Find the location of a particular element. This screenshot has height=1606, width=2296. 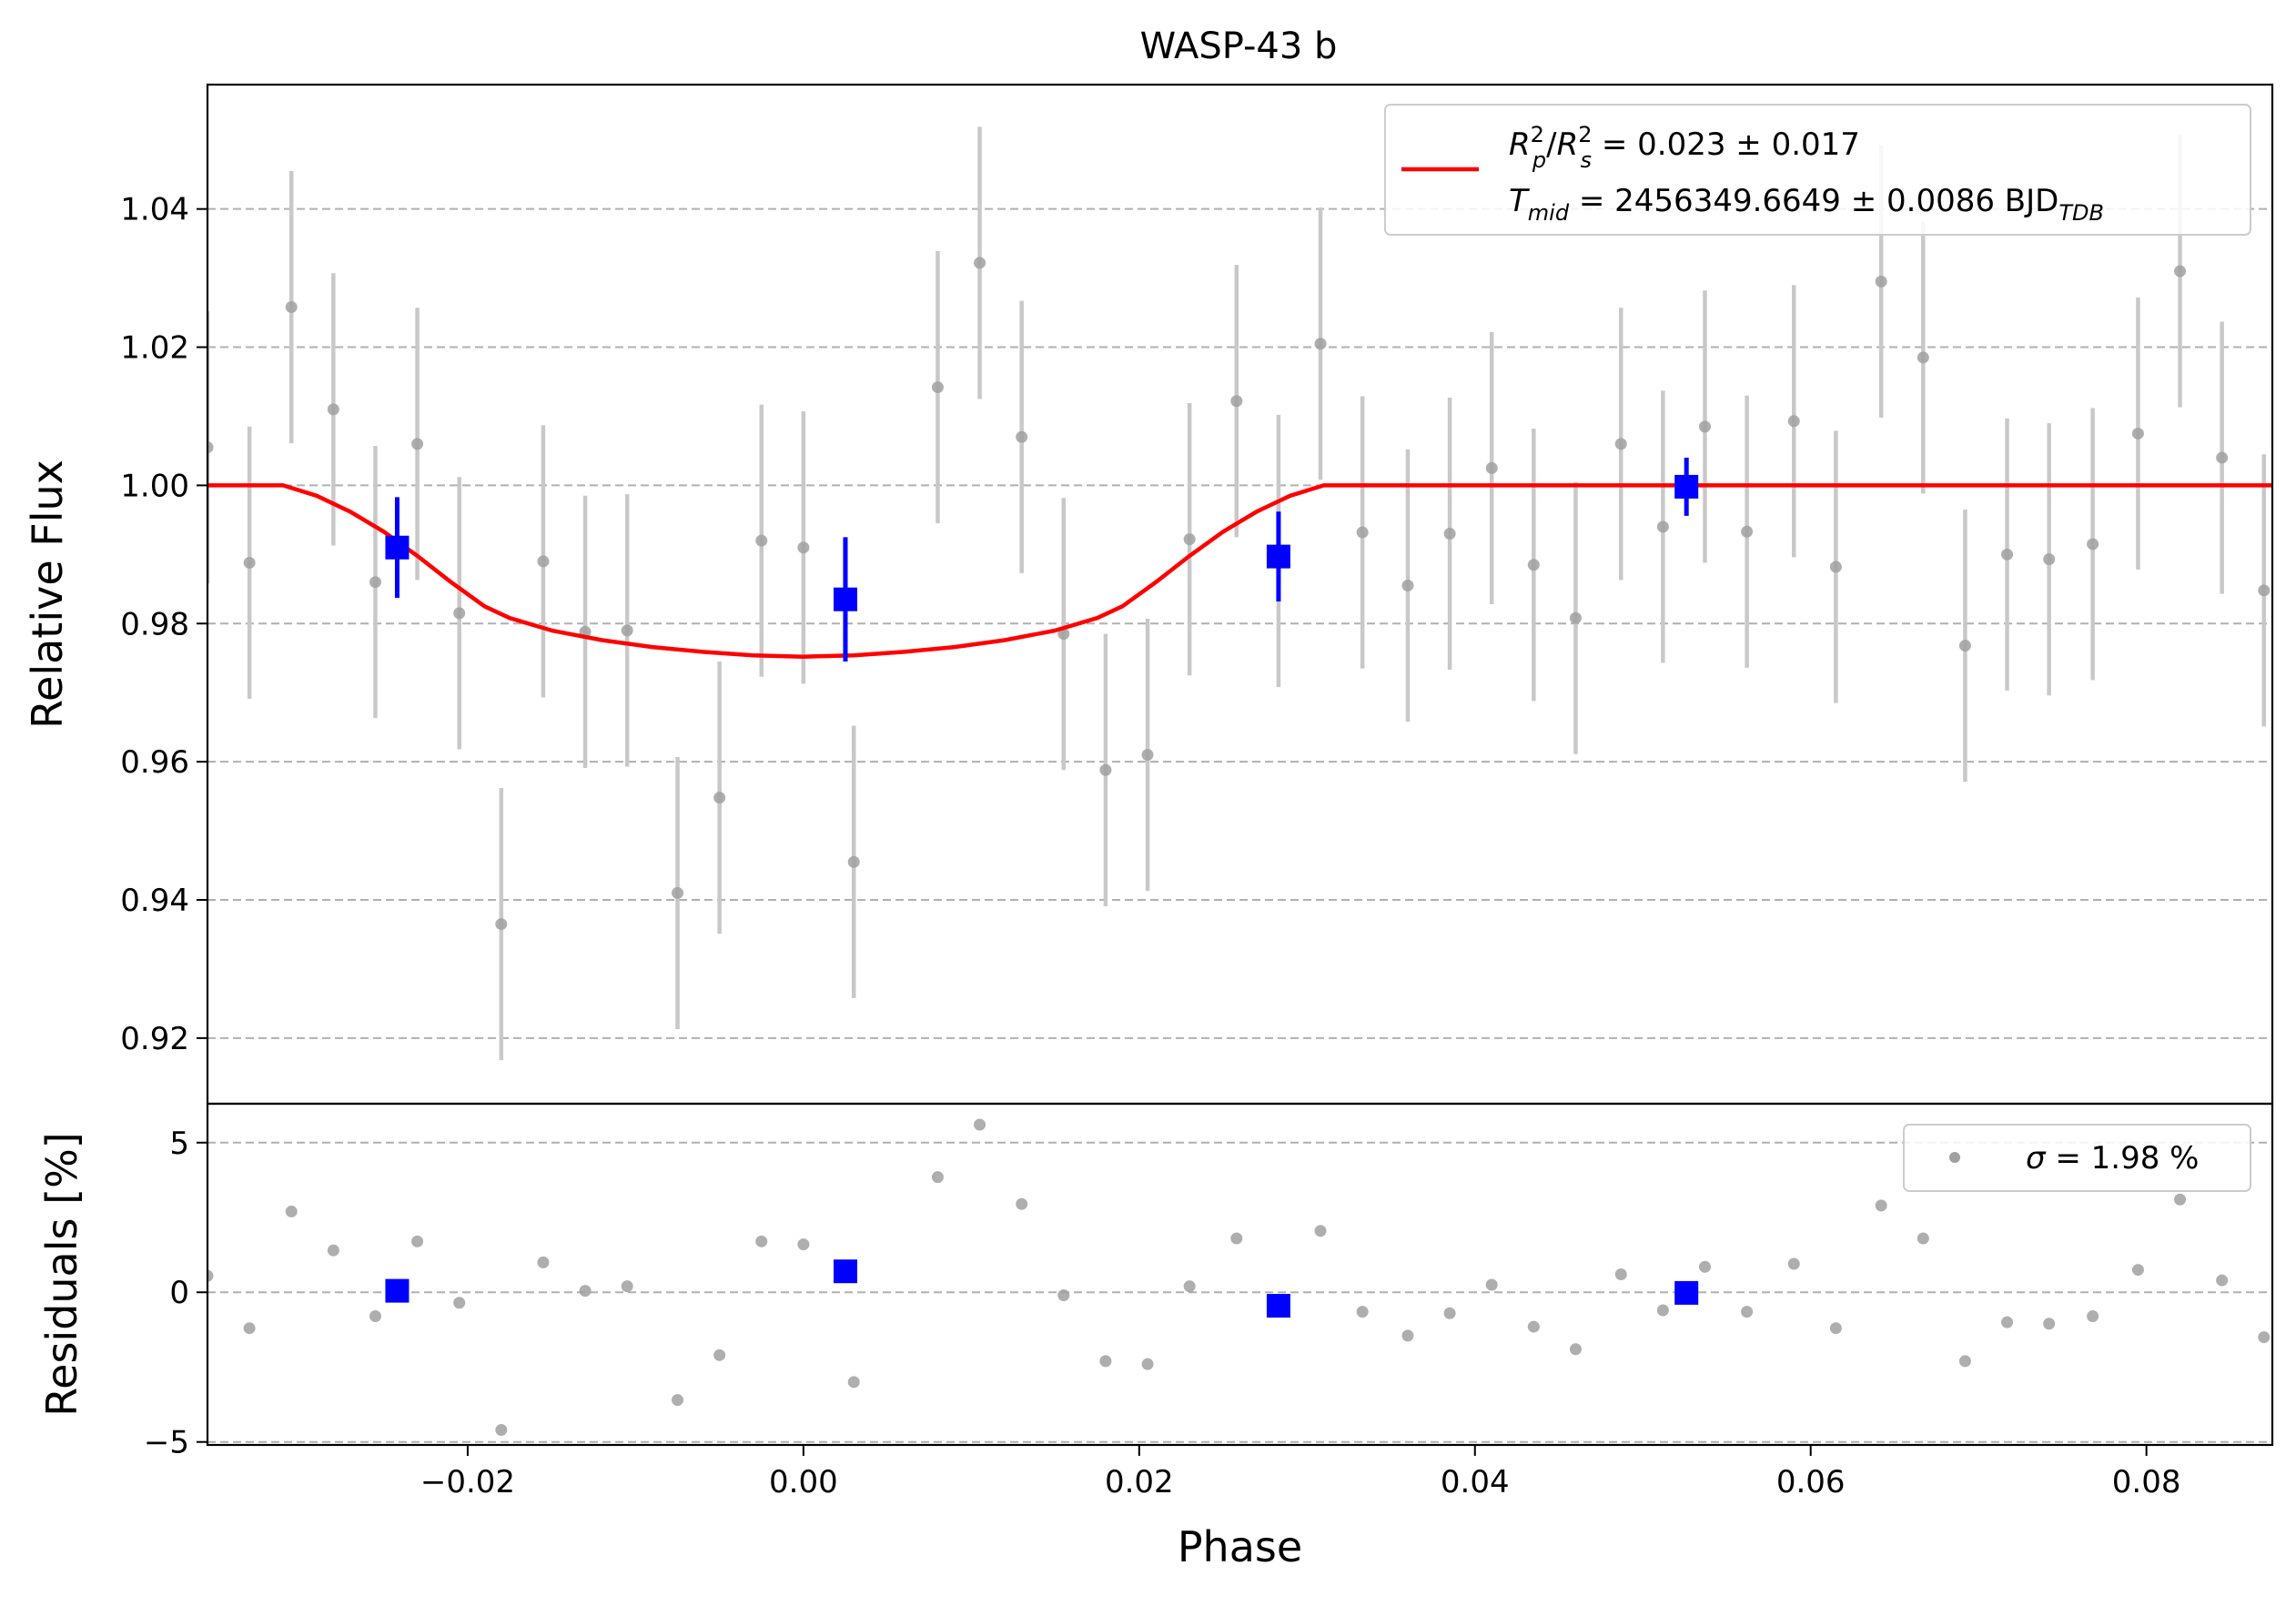

phase-x-tick-label: 0.08 is located at coordinates (2146, 1482).